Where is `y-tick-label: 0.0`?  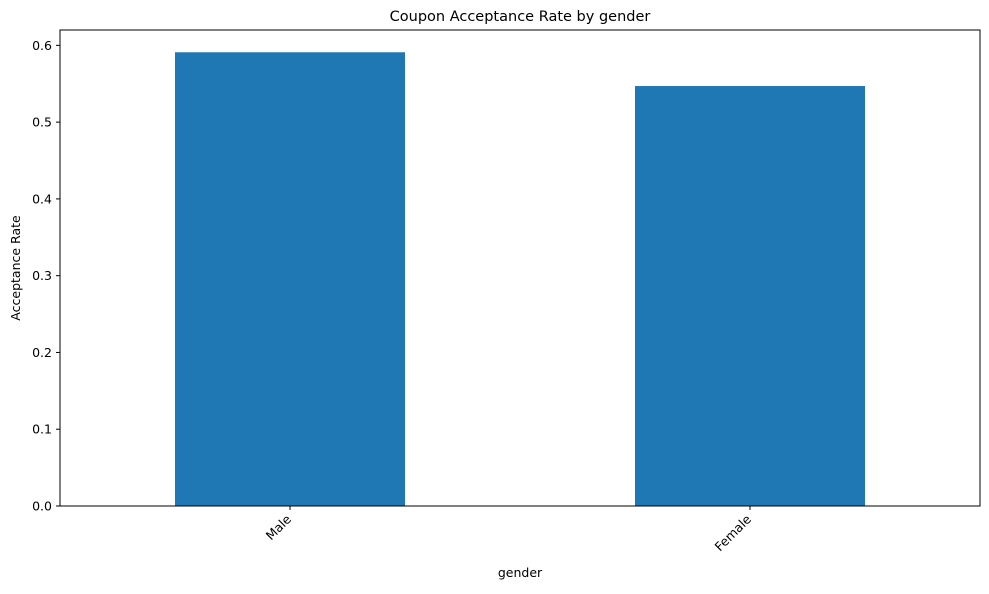 y-tick-label: 0.0 is located at coordinates (42, 506).